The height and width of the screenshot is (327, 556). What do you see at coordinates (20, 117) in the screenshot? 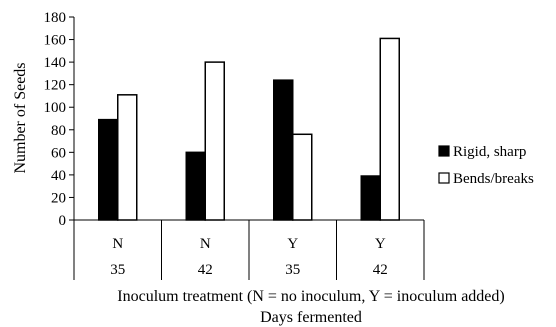
I see `y-axis-label: Number of Seeds` at bounding box center [20, 117].